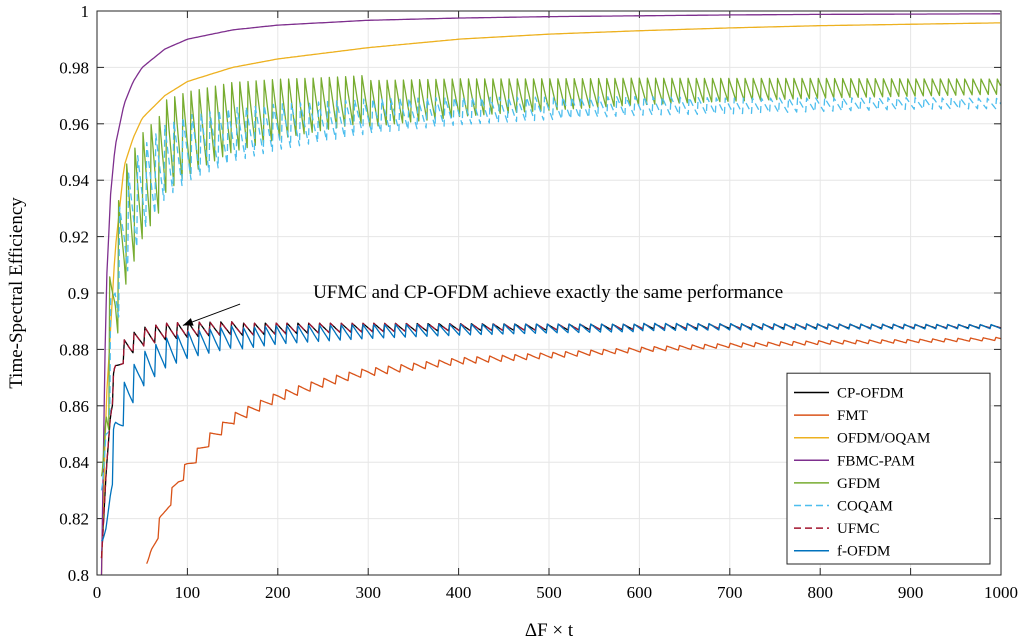 This screenshot has height=643, width=1031. Describe the element at coordinates (459, 592) in the screenshot. I see `x-tick-label: 400` at that location.